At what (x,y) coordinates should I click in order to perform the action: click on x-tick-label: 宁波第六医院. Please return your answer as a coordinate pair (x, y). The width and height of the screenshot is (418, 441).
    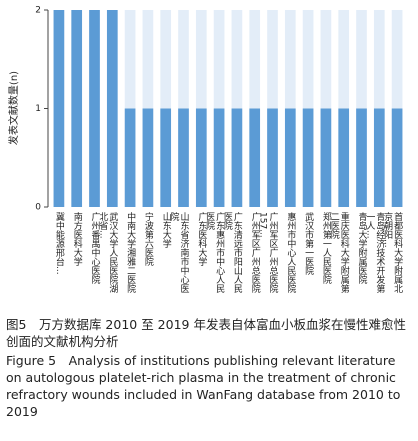
    Looking at the image, I should click on (147, 239).